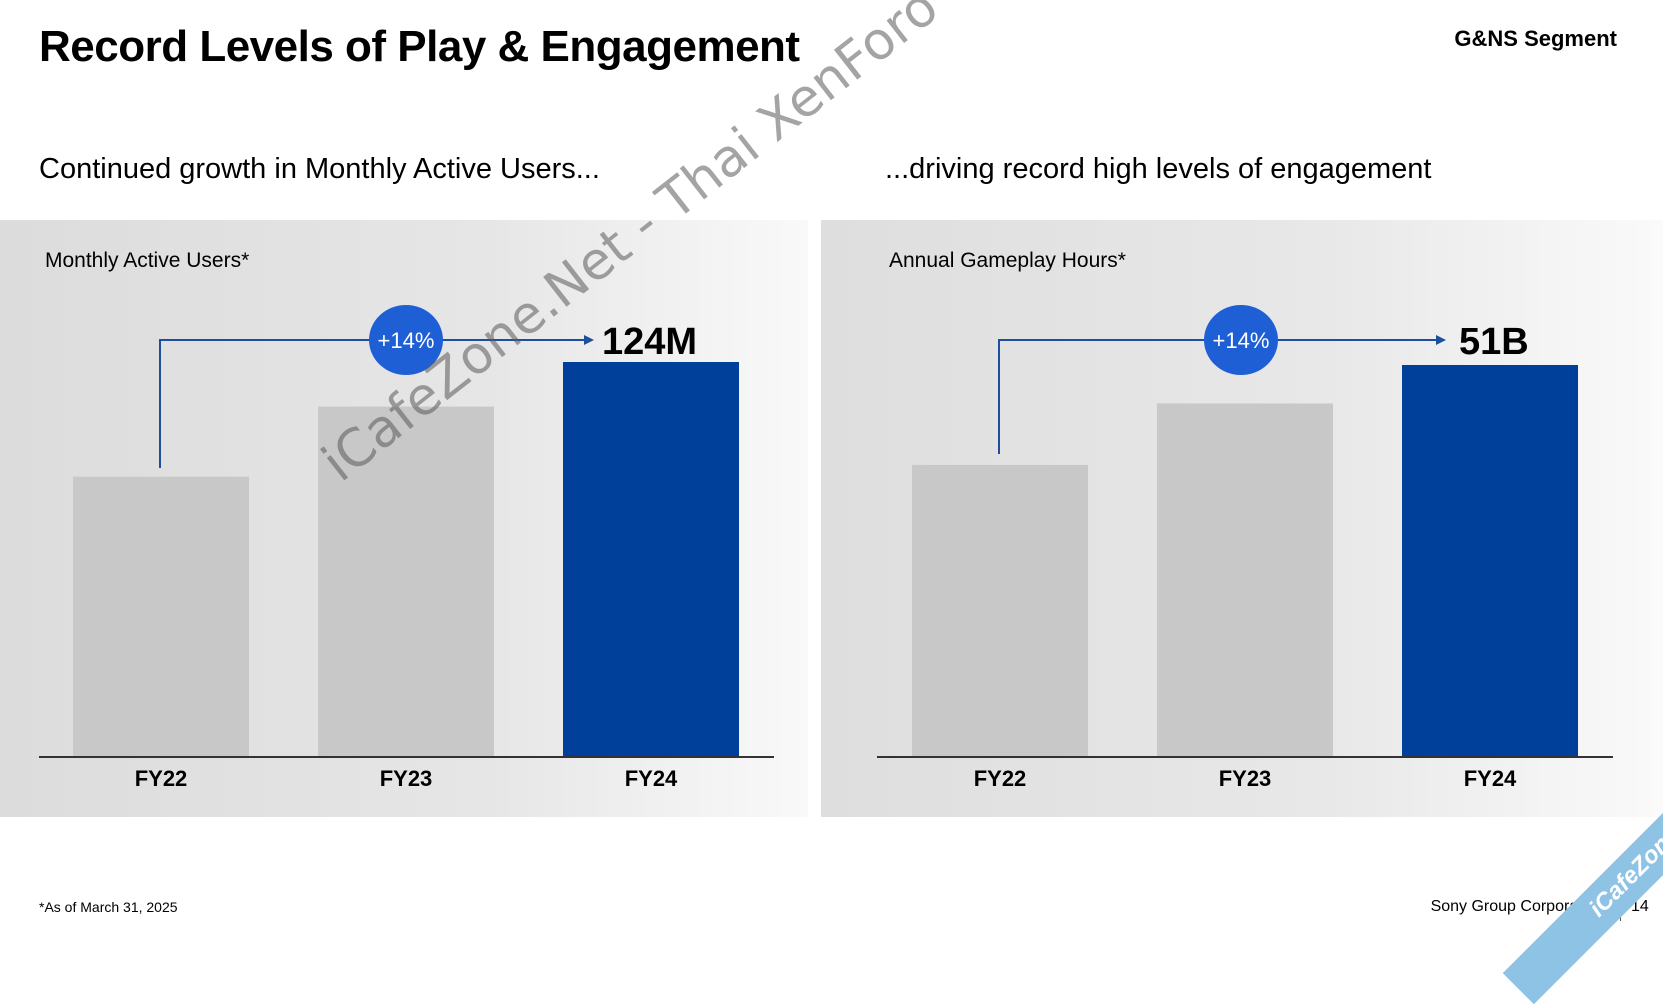  What do you see at coordinates (419, 46) in the screenshot?
I see `page-title: Record Levels of Play & Engagement` at bounding box center [419, 46].